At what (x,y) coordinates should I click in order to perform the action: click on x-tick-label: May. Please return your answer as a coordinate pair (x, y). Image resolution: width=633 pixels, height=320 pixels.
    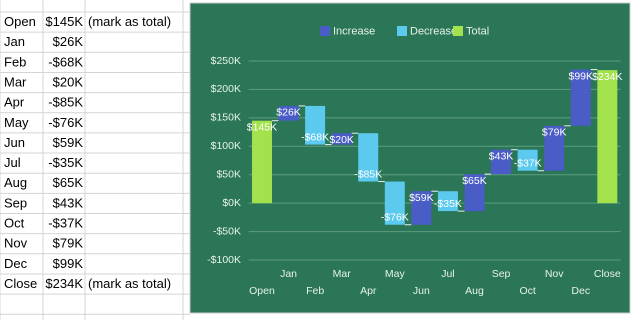
    Looking at the image, I should click on (395, 274).